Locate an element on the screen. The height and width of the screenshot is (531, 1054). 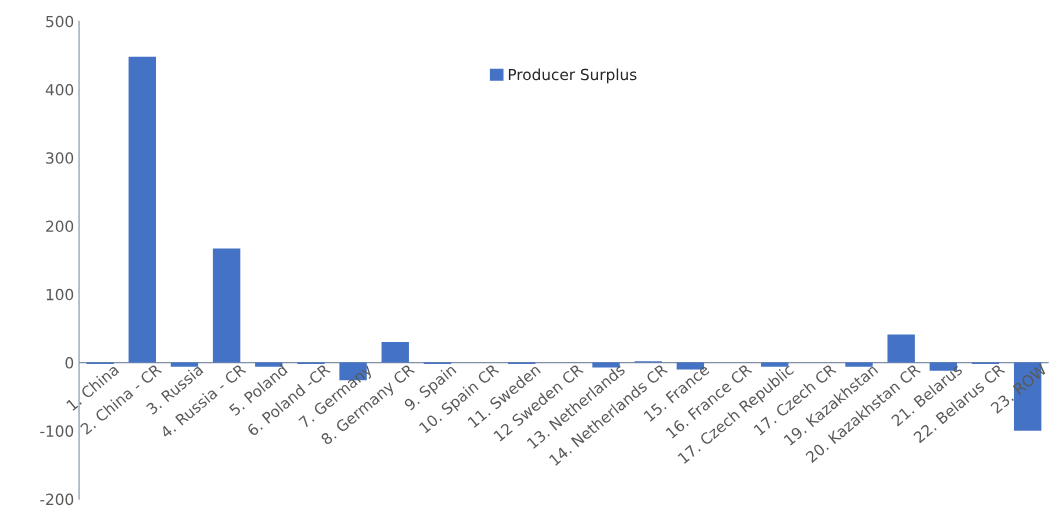
y-tick-label: 400 is located at coordinates (59, 89).